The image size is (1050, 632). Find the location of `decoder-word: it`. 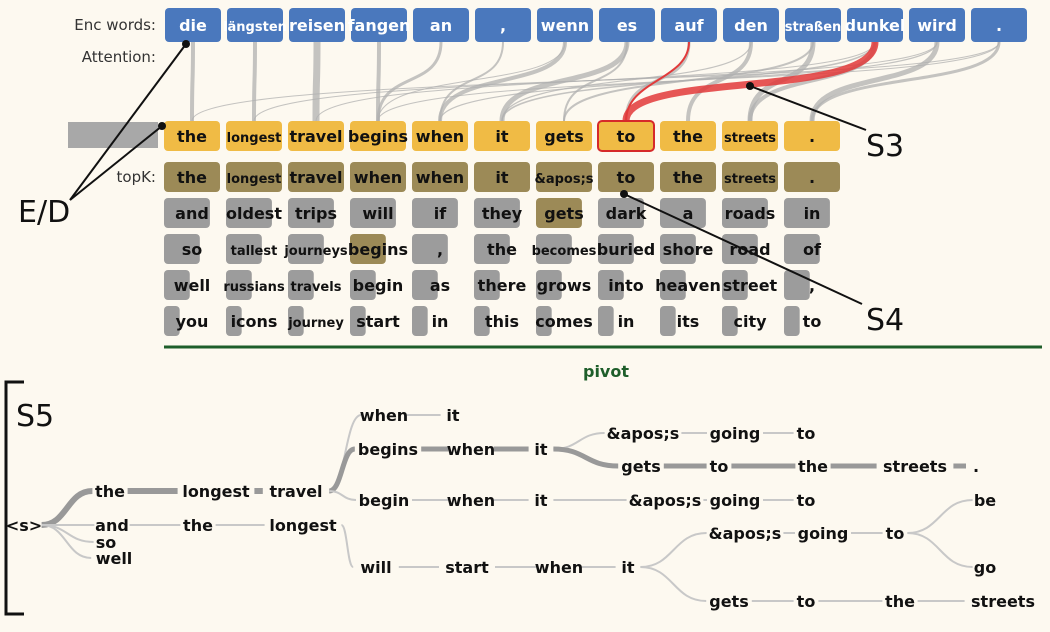

decoder-word: it is located at coordinates (502, 136).